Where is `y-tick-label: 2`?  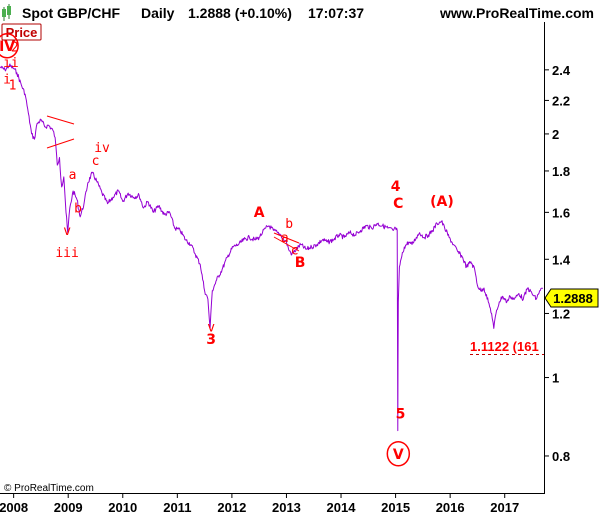 y-tick-label: 2 is located at coordinates (555, 134).